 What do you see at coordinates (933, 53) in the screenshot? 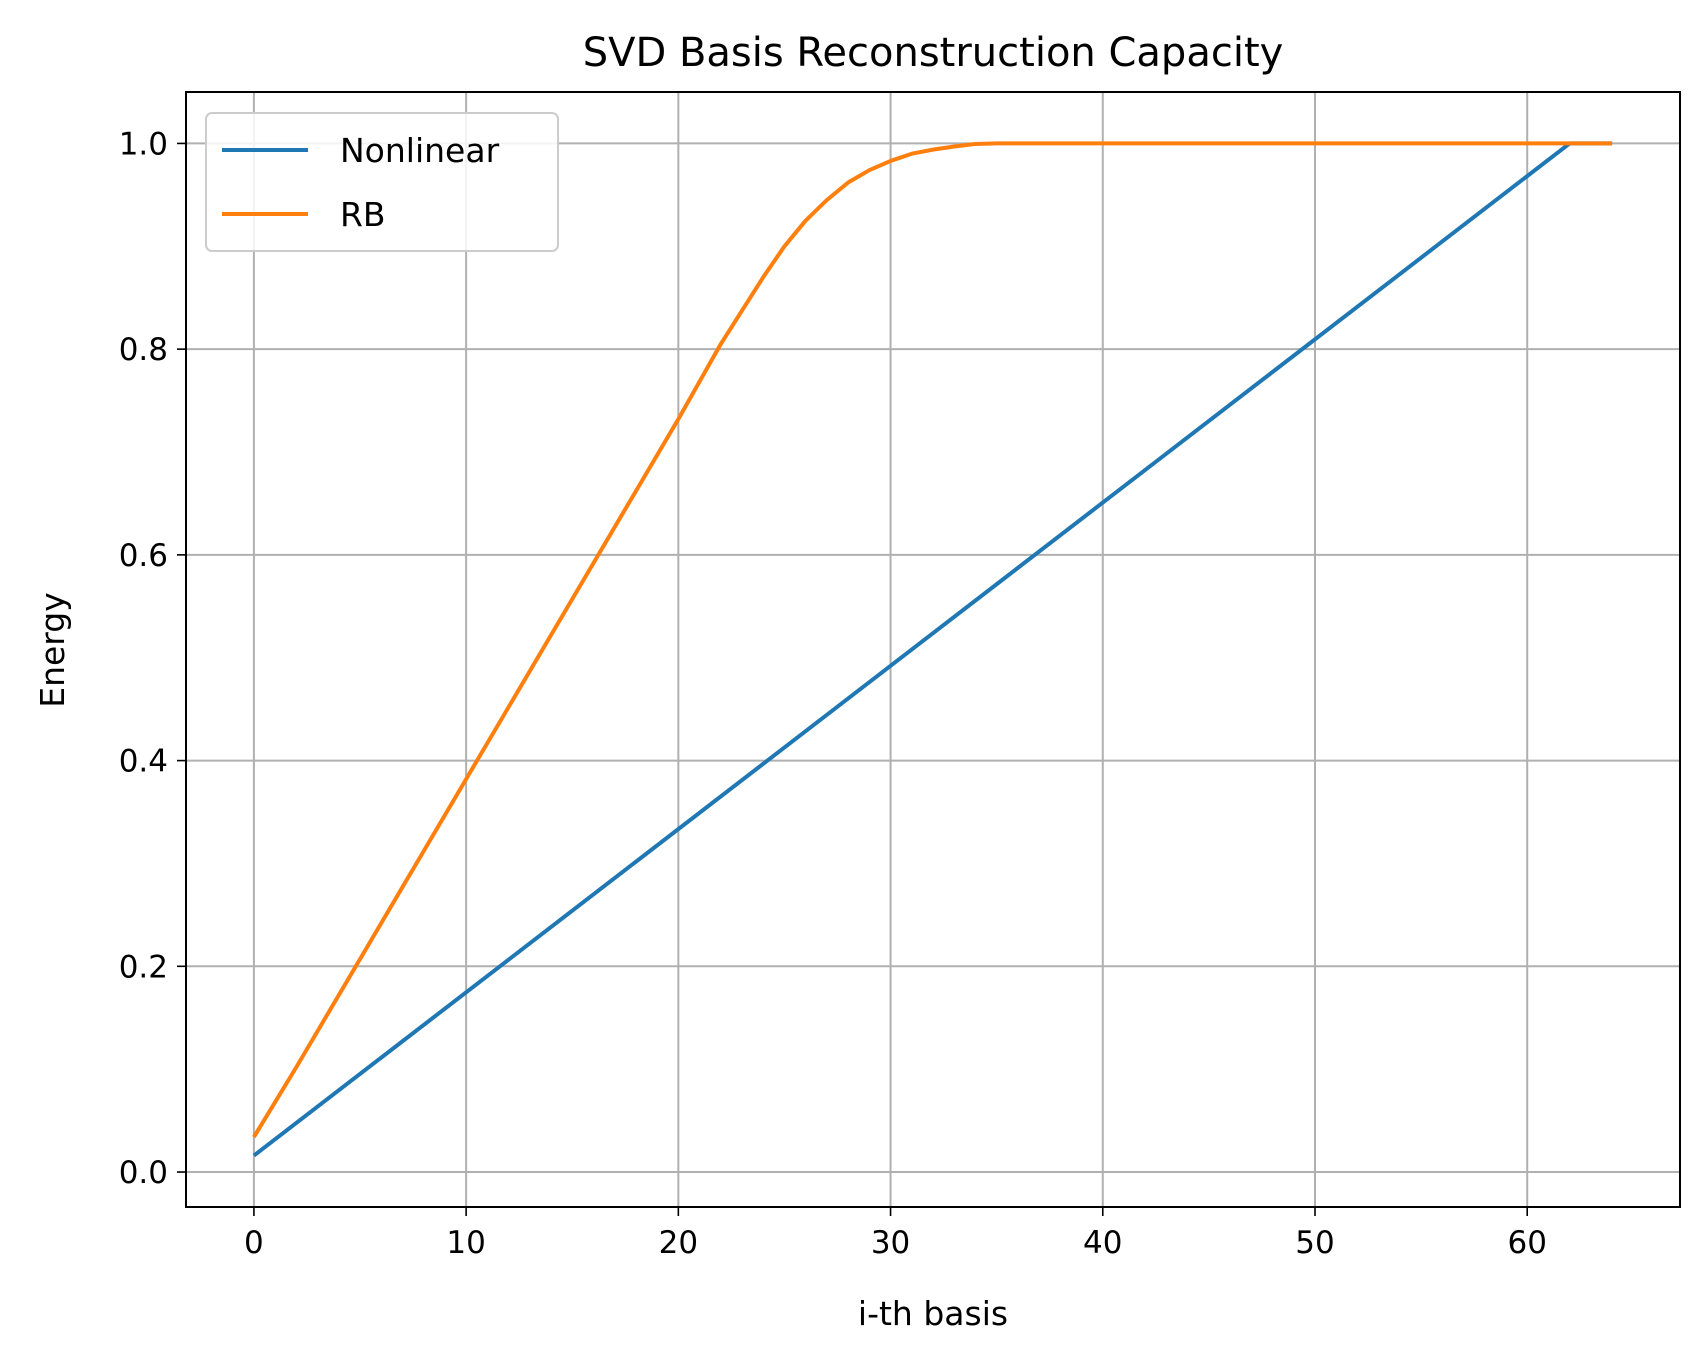
I see `chart-title: SVD Basis Reconstruction Capacity` at bounding box center [933, 53].